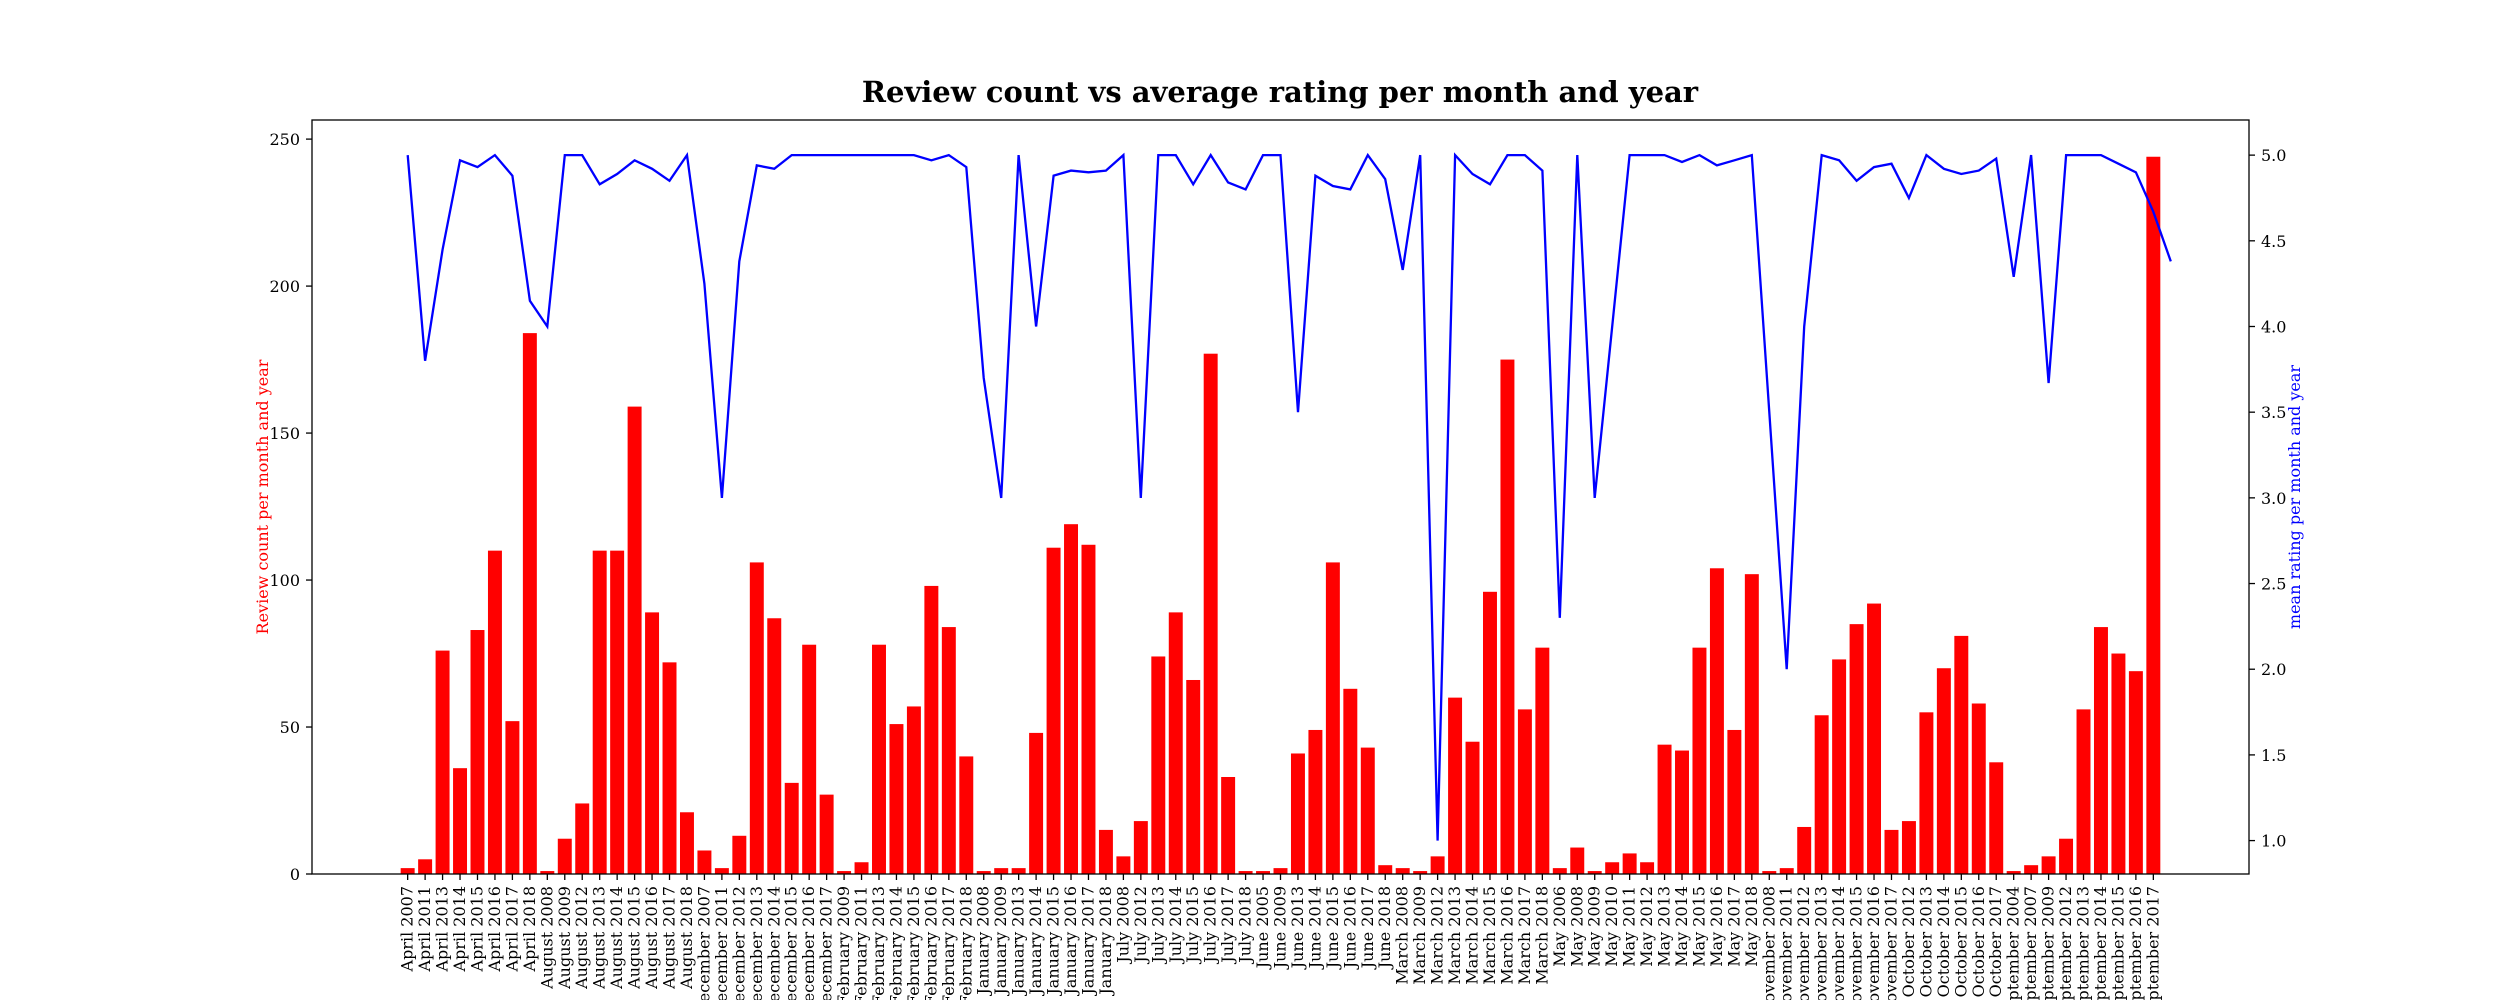  I want to click on x-tick-label: March 2015, so click(1489, 935).